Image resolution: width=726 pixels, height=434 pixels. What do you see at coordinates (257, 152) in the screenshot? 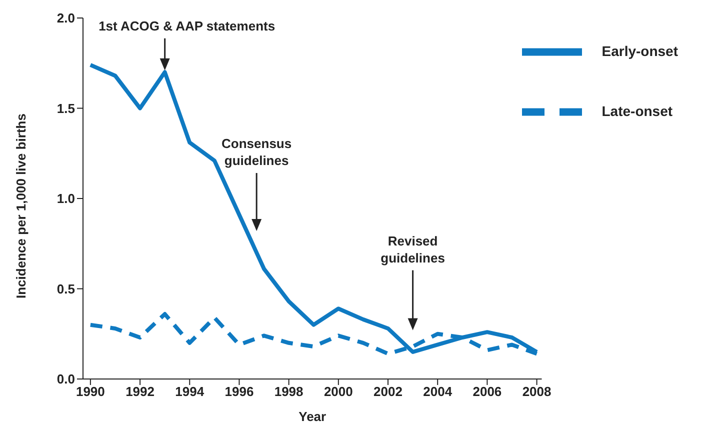
I see `annotation: Consensus guidelines` at bounding box center [257, 152].